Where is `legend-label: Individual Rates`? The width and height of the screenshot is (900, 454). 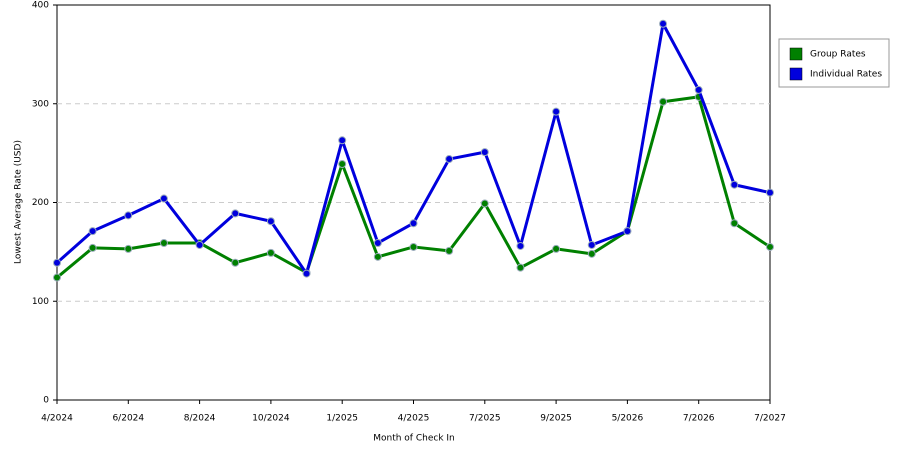 legend-label: Individual Rates is located at coordinates (846, 75).